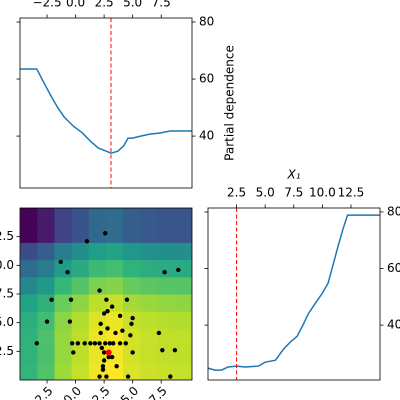 This screenshot has height=400, width=400. Describe the element at coordinates (206, 136) in the screenshot. I see `y-tick-label: 40` at that location.